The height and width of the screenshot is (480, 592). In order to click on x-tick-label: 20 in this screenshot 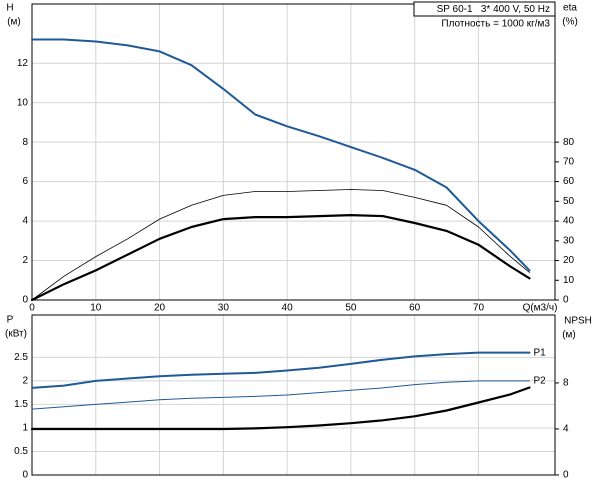, I will do `click(160, 308)`.